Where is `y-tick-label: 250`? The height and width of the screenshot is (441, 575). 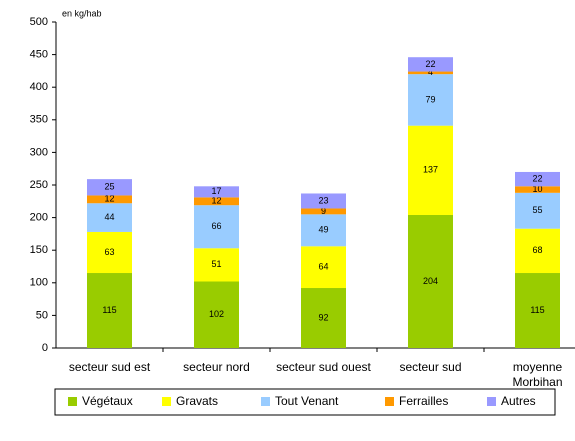
y-tick-label: 250 is located at coordinates (39, 185).